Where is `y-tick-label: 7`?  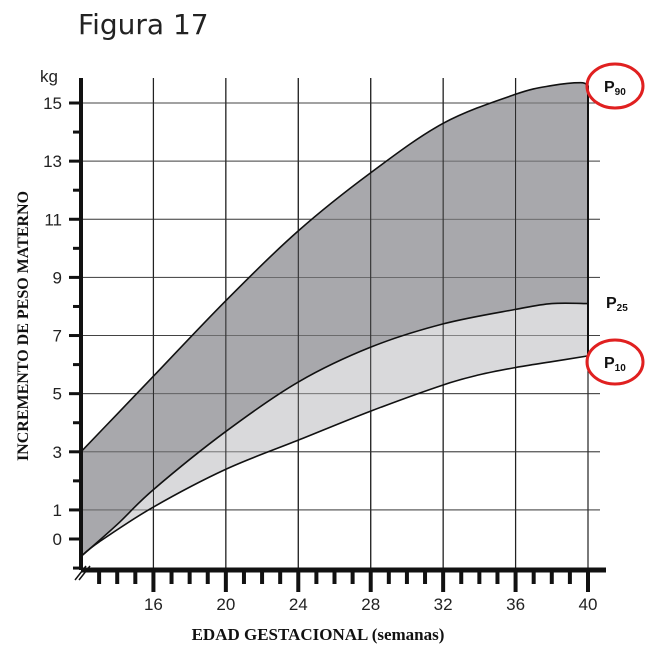
y-tick-label: 7 is located at coordinates (57, 336).